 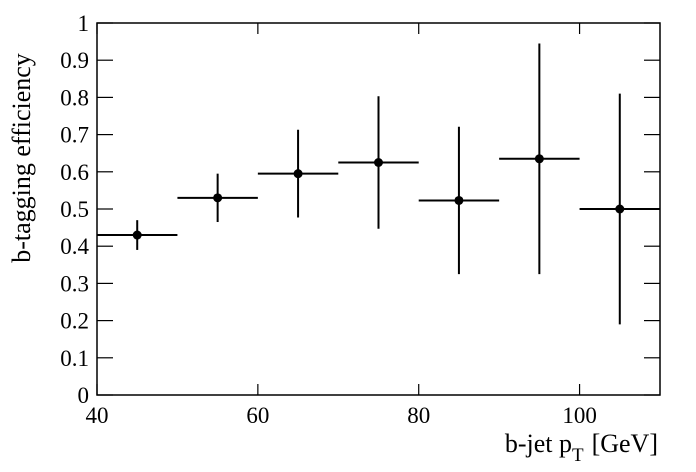 What do you see at coordinates (579, 415) in the screenshot?
I see `x-tick-label: 100` at bounding box center [579, 415].